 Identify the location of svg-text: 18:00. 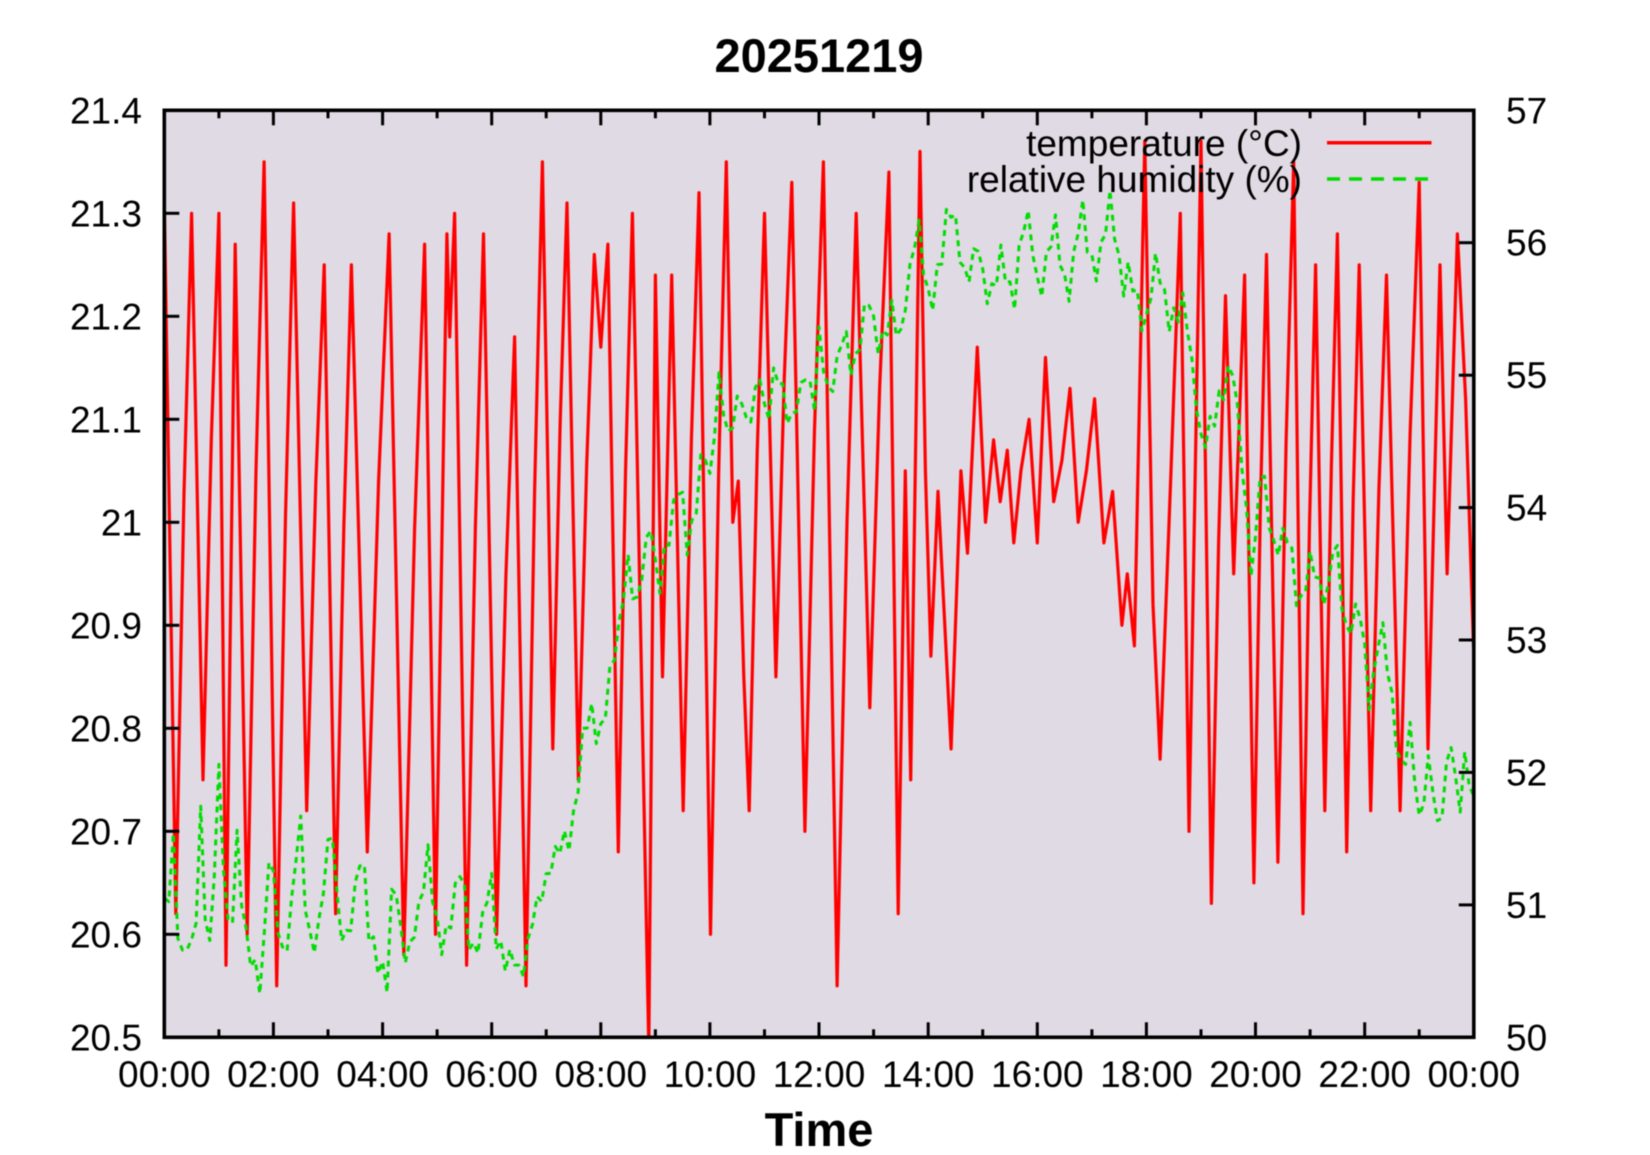
(1146, 1074).